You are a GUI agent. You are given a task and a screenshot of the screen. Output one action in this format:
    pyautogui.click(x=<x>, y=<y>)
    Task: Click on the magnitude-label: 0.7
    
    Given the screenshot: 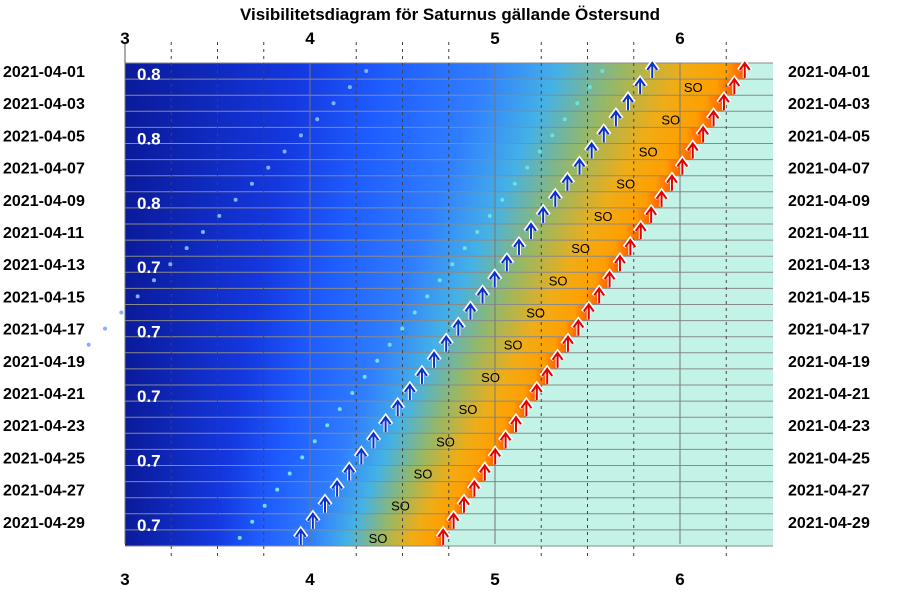 What is the action you would take?
    pyautogui.click(x=149, y=332)
    